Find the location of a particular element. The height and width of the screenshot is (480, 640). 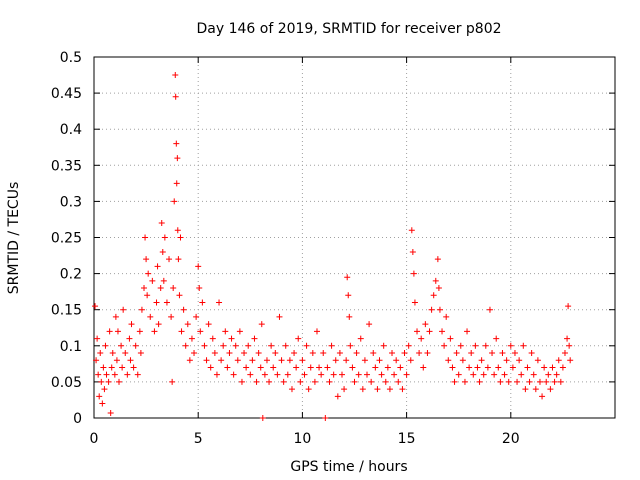

y-tick-label: 0.05 is located at coordinates (66, 383).